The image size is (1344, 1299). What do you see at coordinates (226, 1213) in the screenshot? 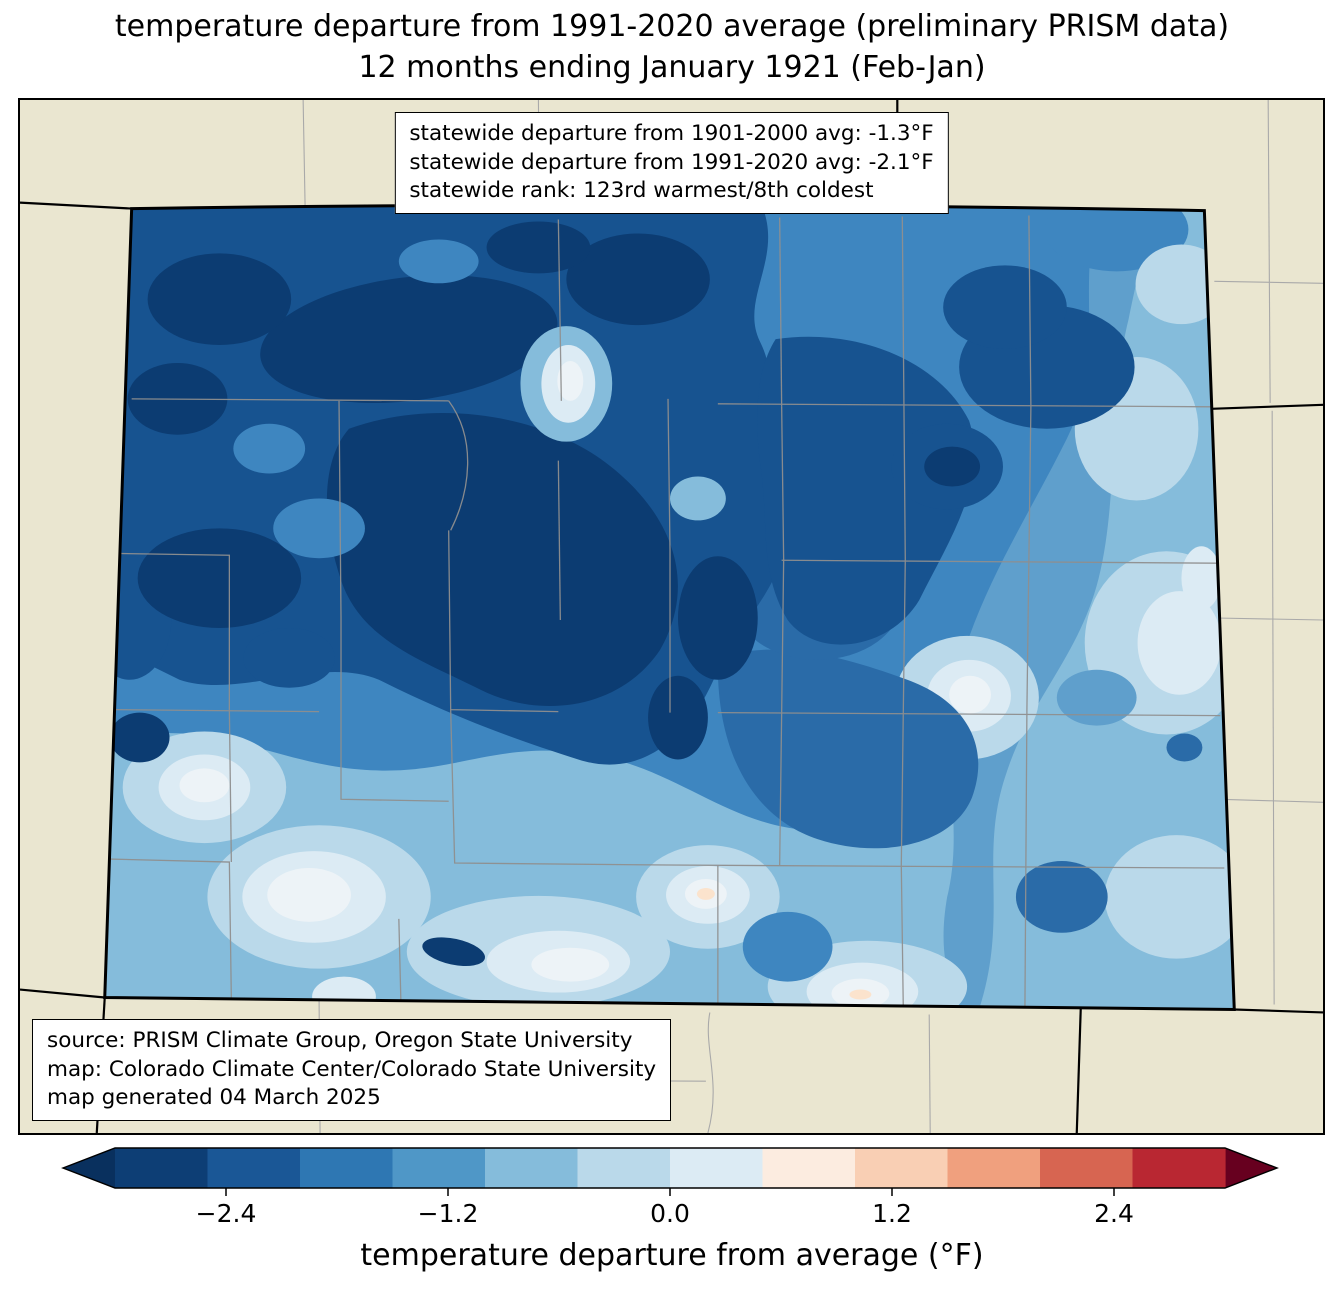
I see `colorbar-tick-label: −2.4` at bounding box center [226, 1213].